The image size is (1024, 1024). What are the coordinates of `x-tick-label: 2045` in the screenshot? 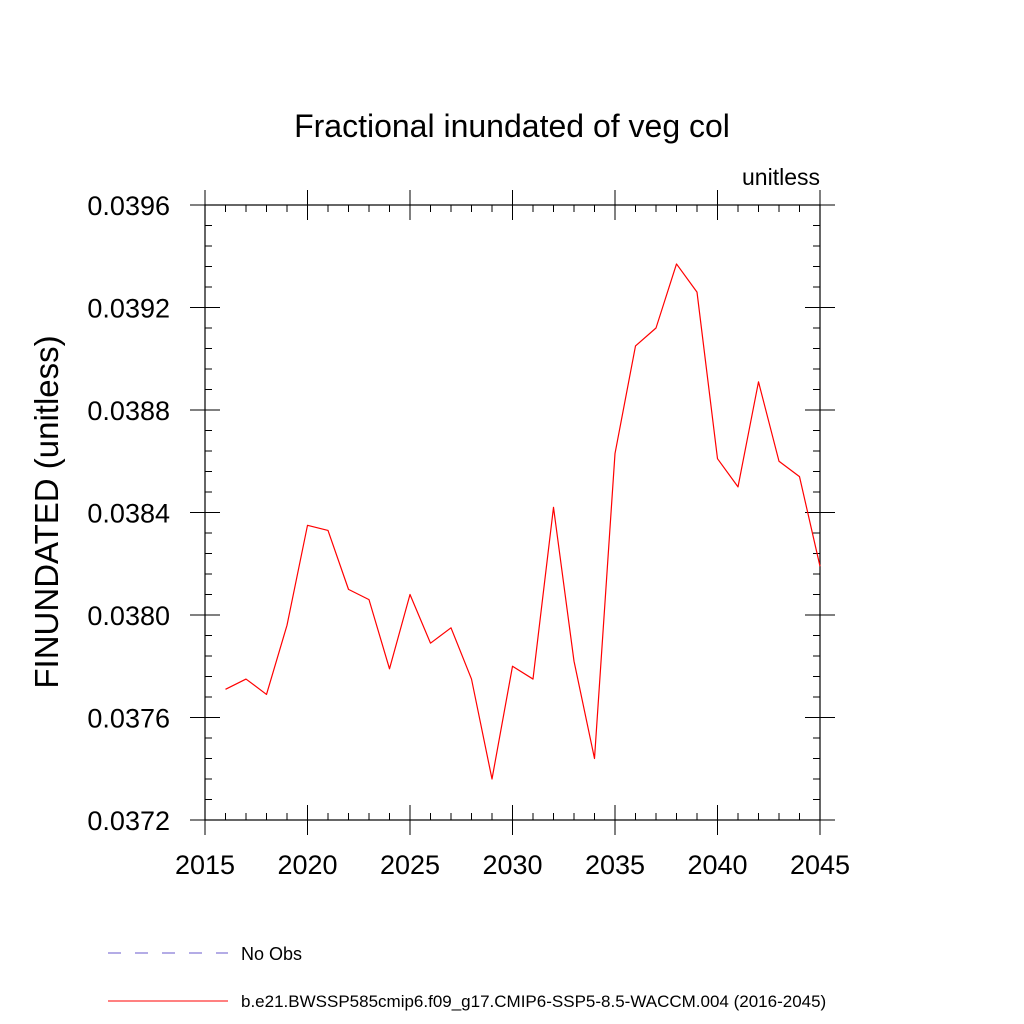 It's located at (820, 865).